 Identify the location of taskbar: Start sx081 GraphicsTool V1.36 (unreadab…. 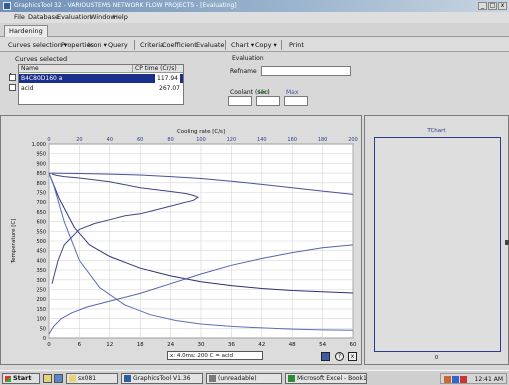
(254, 377).